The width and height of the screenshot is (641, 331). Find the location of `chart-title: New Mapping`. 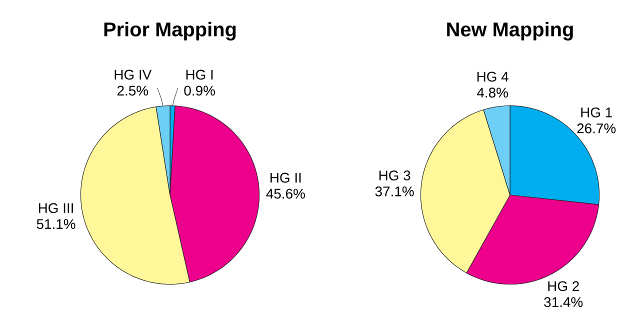

chart-title: New Mapping is located at coordinates (510, 31).